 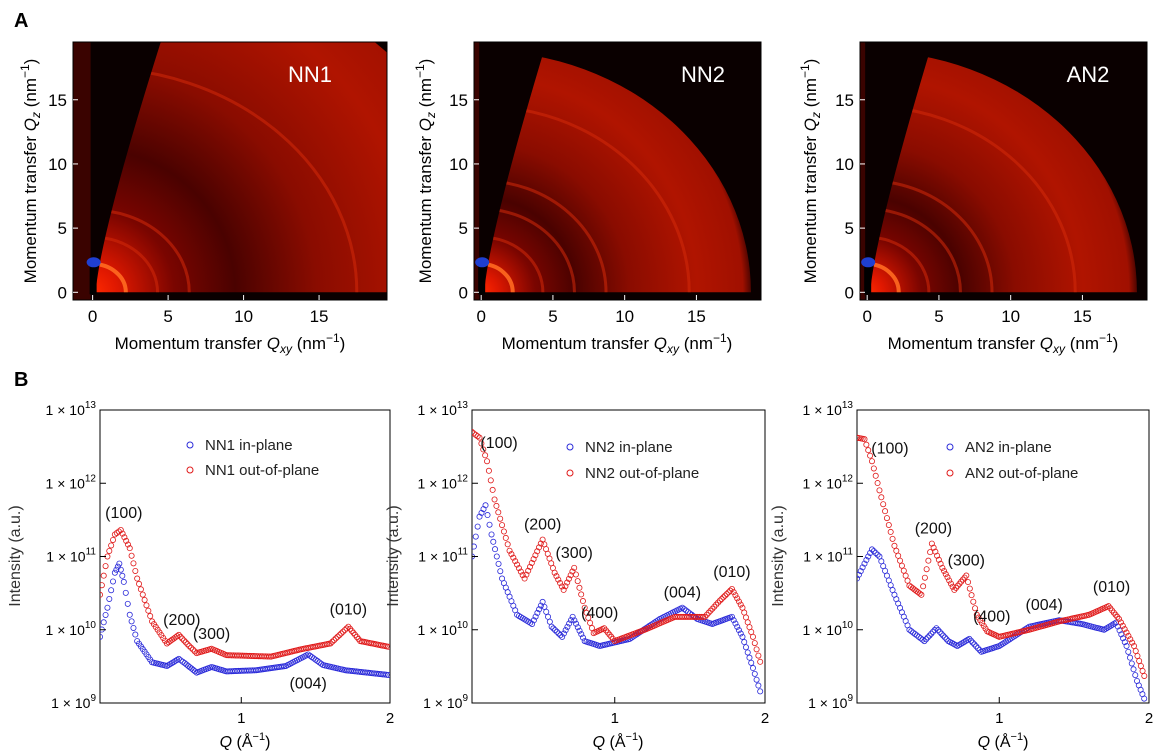 What do you see at coordinates (57, 100) in the screenshot?
I see `y-tick-label: 15` at bounding box center [57, 100].